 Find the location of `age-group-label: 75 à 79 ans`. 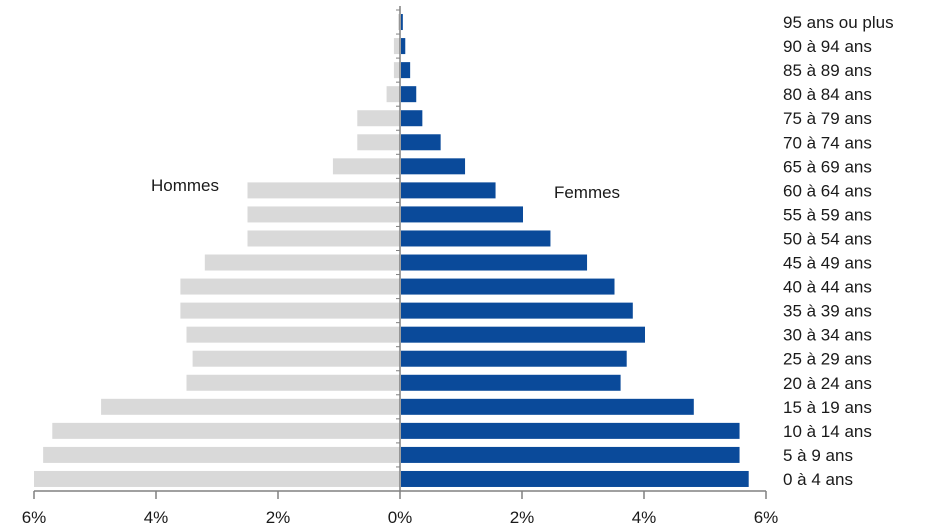

age-group-label: 75 à 79 ans is located at coordinates (827, 118).